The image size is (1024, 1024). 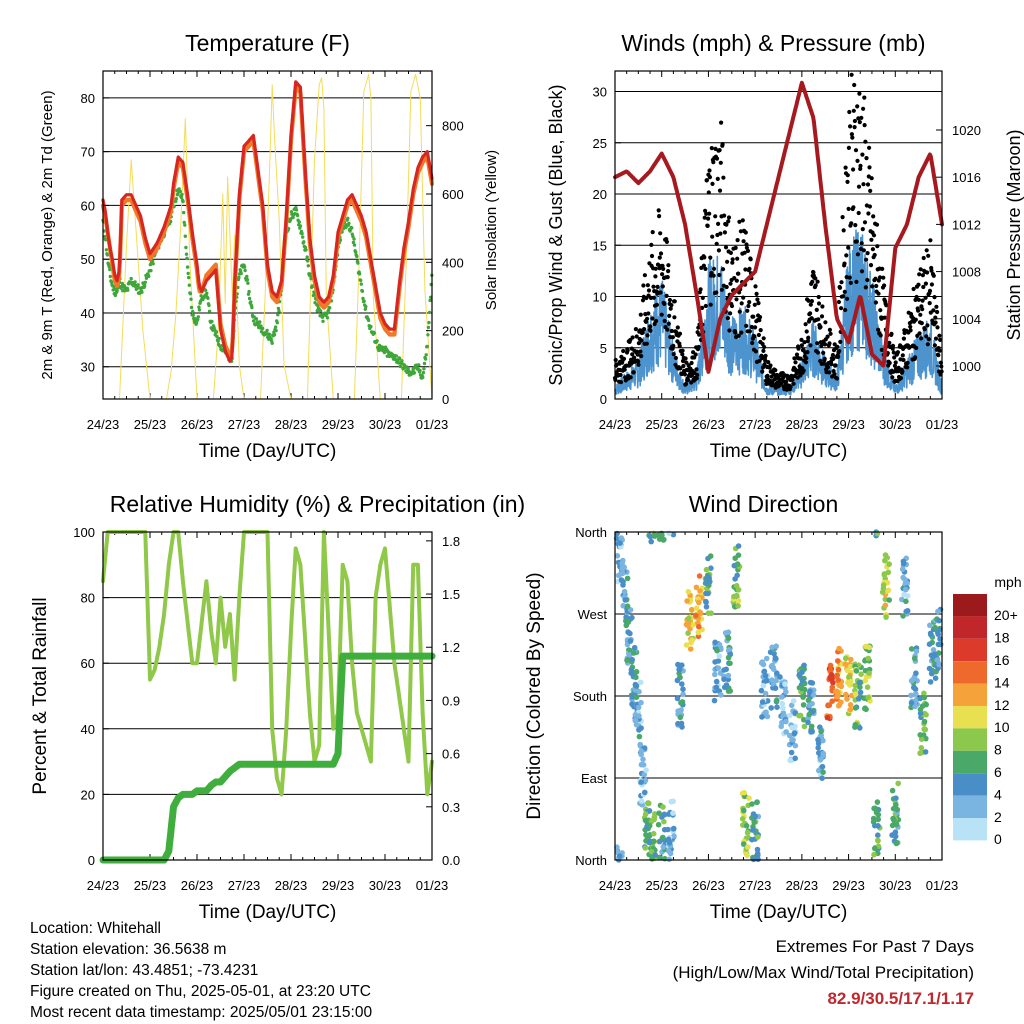 What do you see at coordinates (451, 700) in the screenshot?
I see `y2-tick-label: 0.9` at bounding box center [451, 700].